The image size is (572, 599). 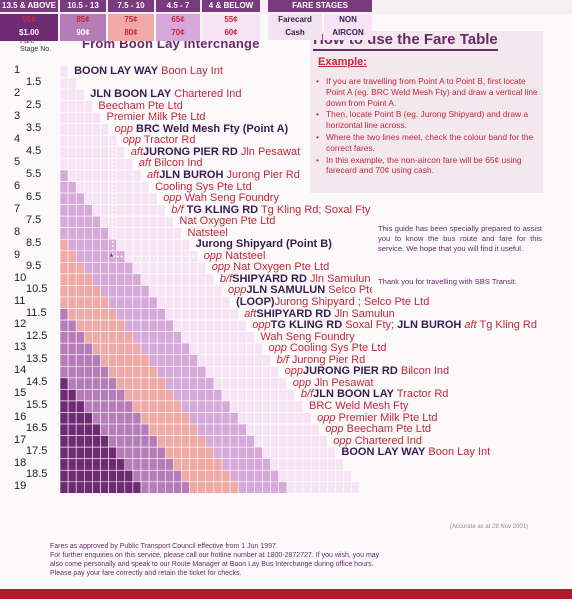 What do you see at coordinates (20, 277) in the screenshot?
I see `fare-stage-number: 10` at bounding box center [20, 277].